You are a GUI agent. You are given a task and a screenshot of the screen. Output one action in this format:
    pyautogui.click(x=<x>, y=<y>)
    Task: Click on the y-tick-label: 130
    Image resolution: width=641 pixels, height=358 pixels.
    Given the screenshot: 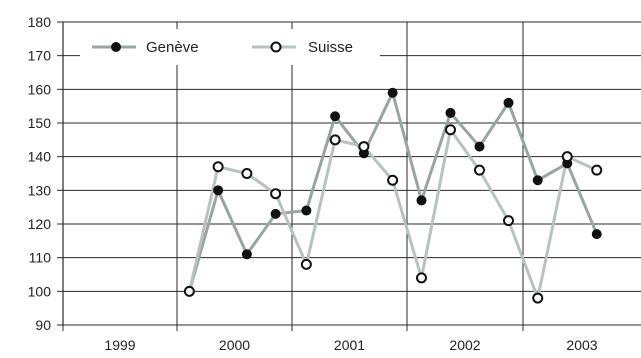 What is the action you would take?
    pyautogui.click(x=40, y=190)
    